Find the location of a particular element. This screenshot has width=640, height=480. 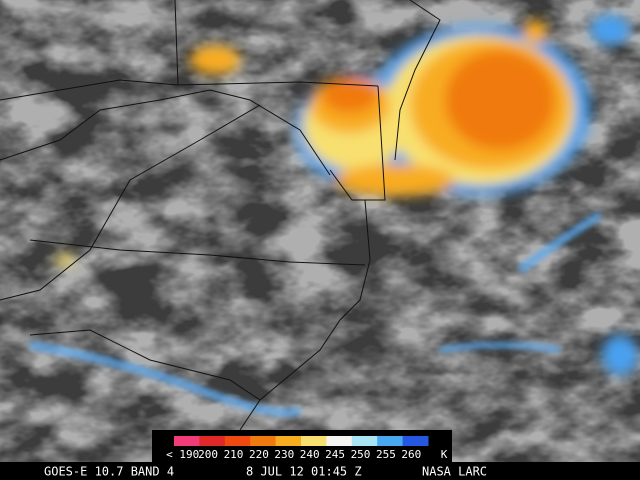

legend-label: 240 is located at coordinates (310, 454).